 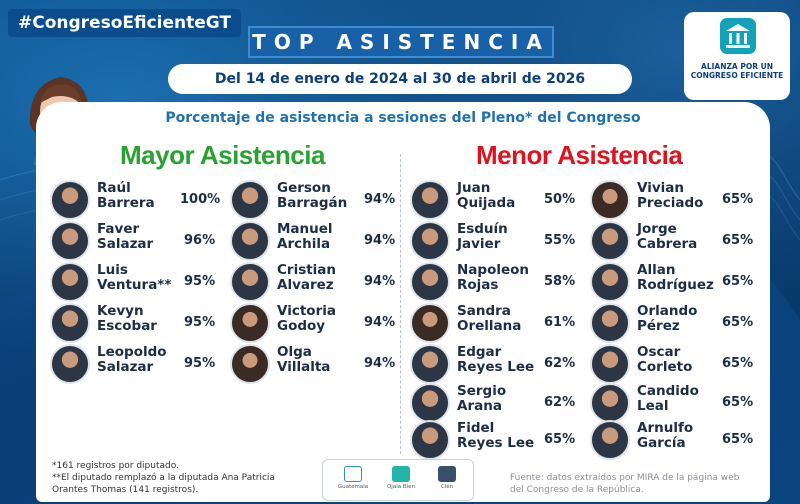 I want to click on high-attendance-title: Mayor Asistencia, so click(x=222, y=155).